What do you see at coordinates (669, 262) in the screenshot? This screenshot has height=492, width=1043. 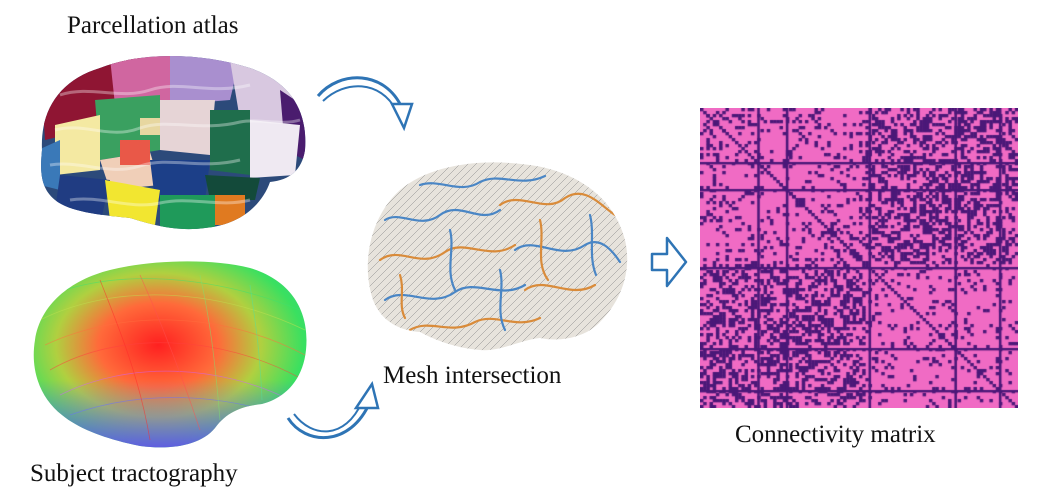 I see `hollow-right-arrow-icon` at bounding box center [669, 262].